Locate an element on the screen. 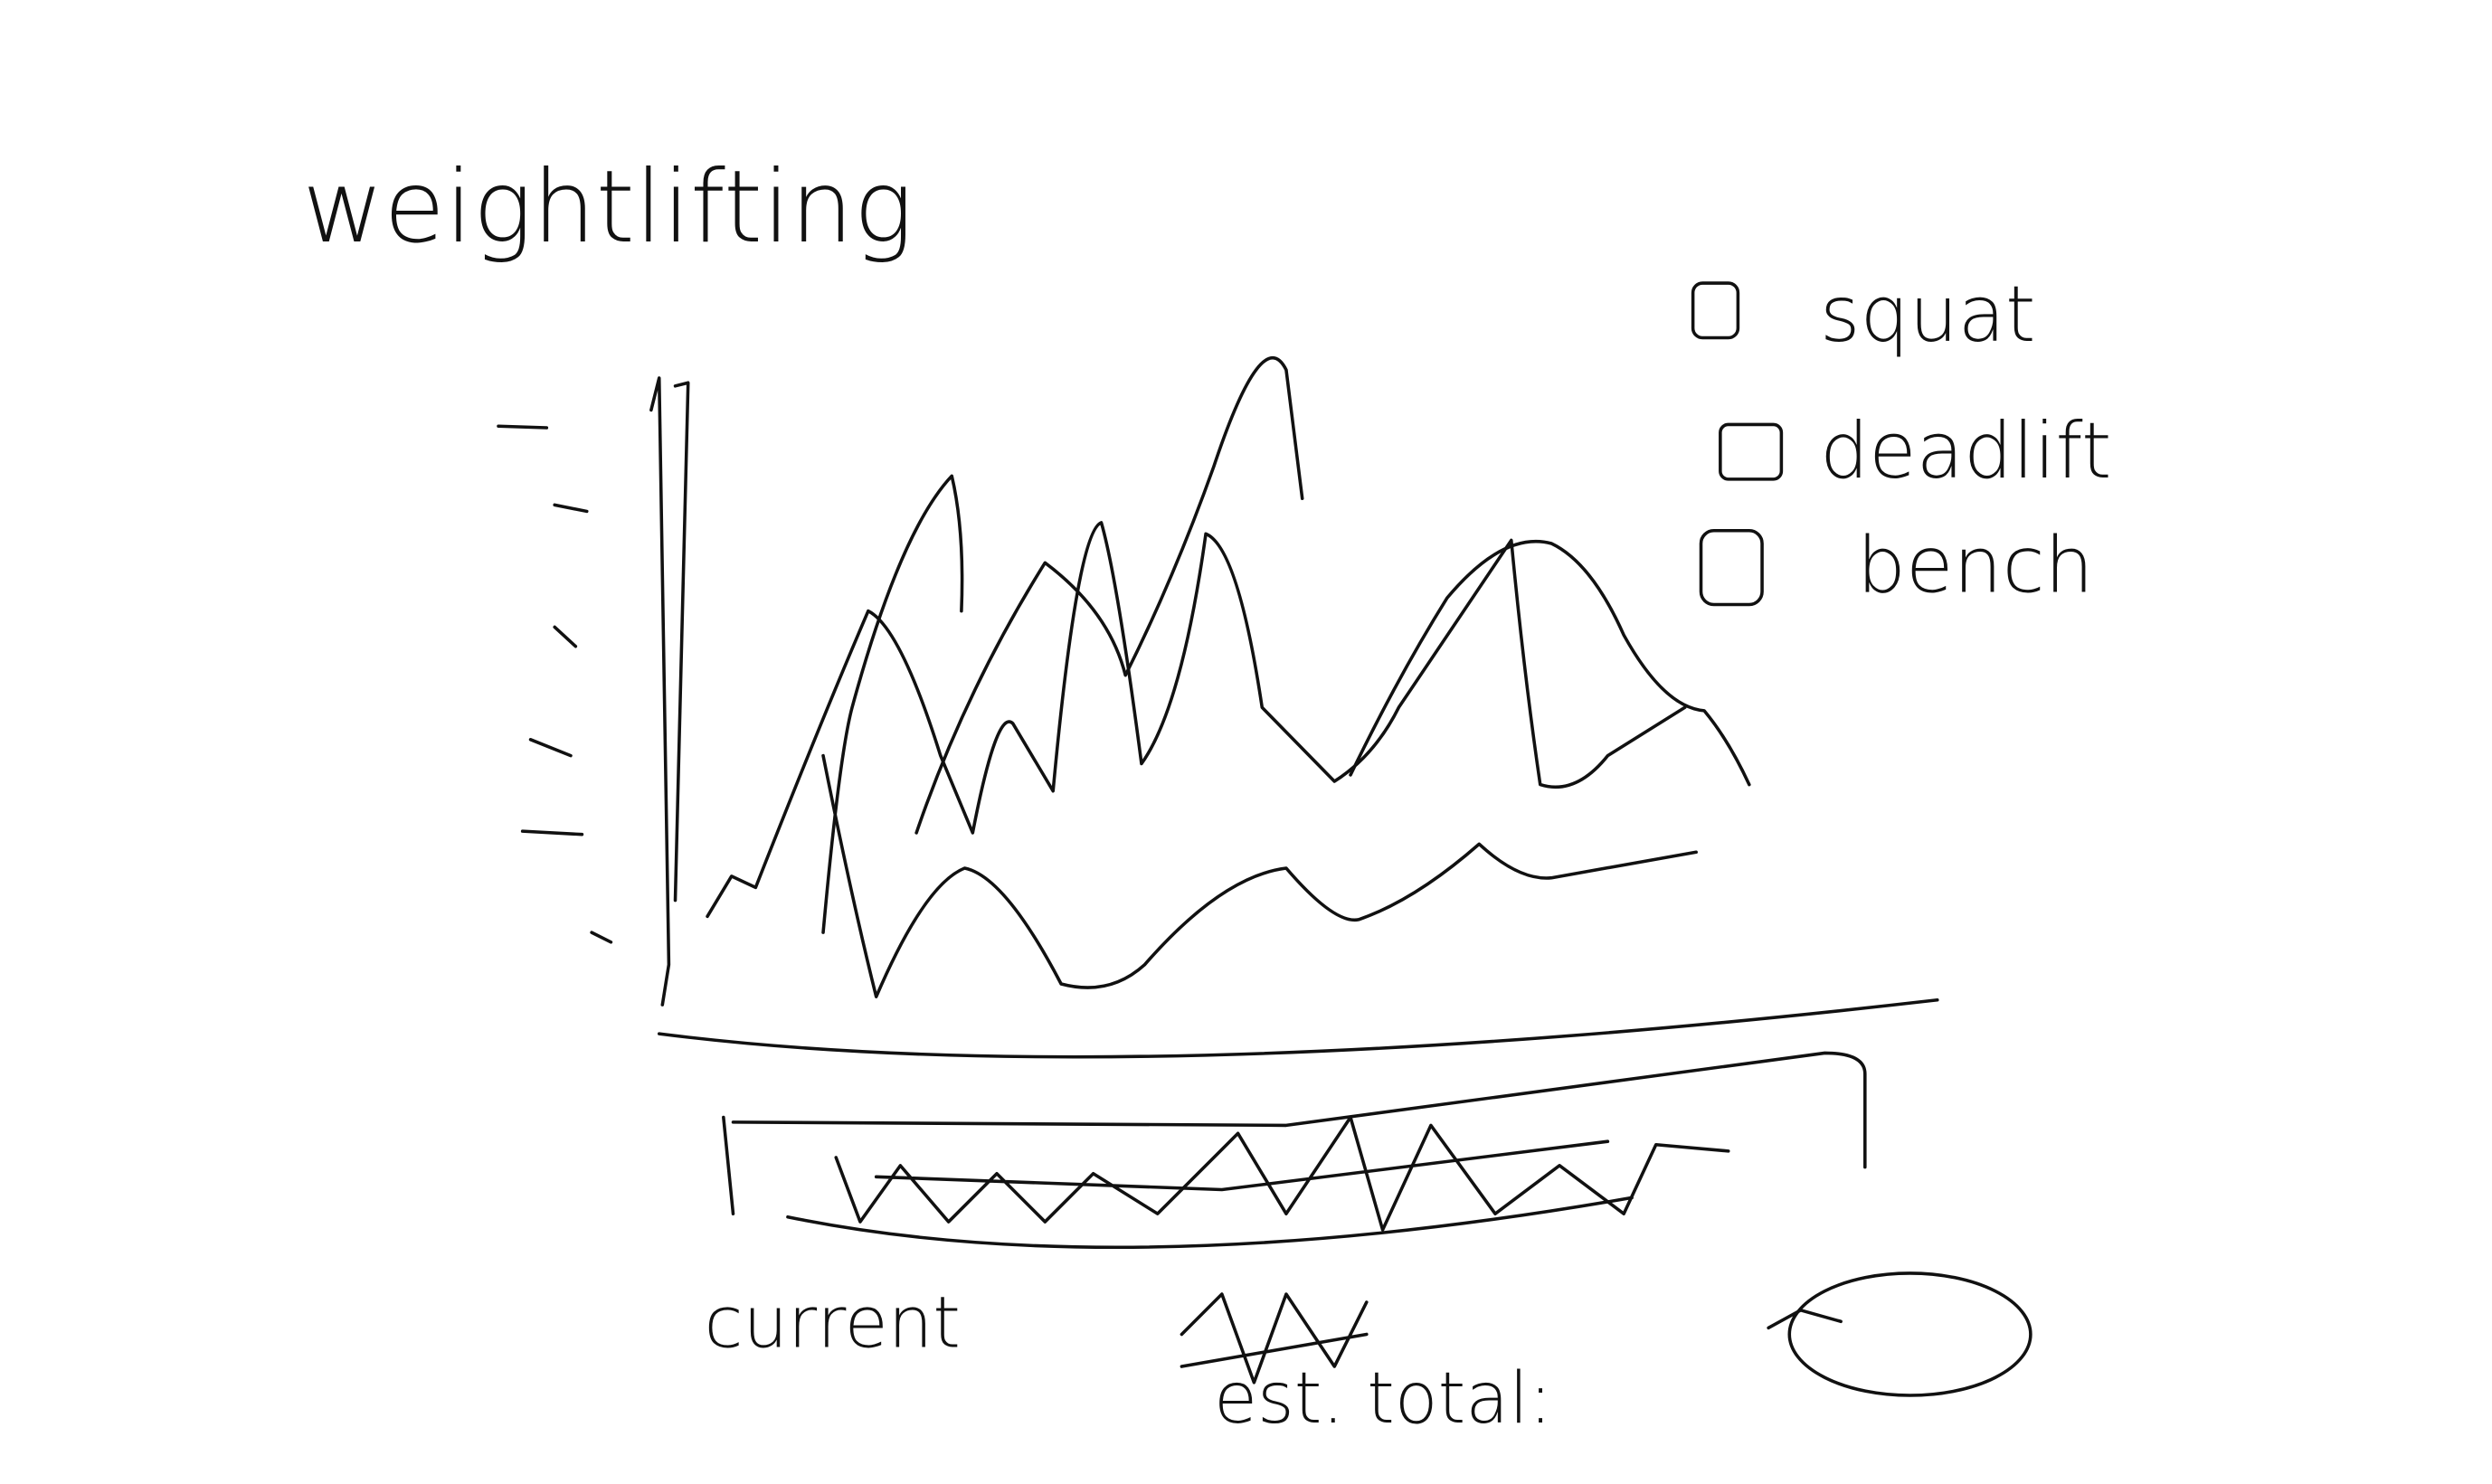 The height and width of the screenshot is (1484, 2492). legend-label: bench is located at coordinates (1975, 565).